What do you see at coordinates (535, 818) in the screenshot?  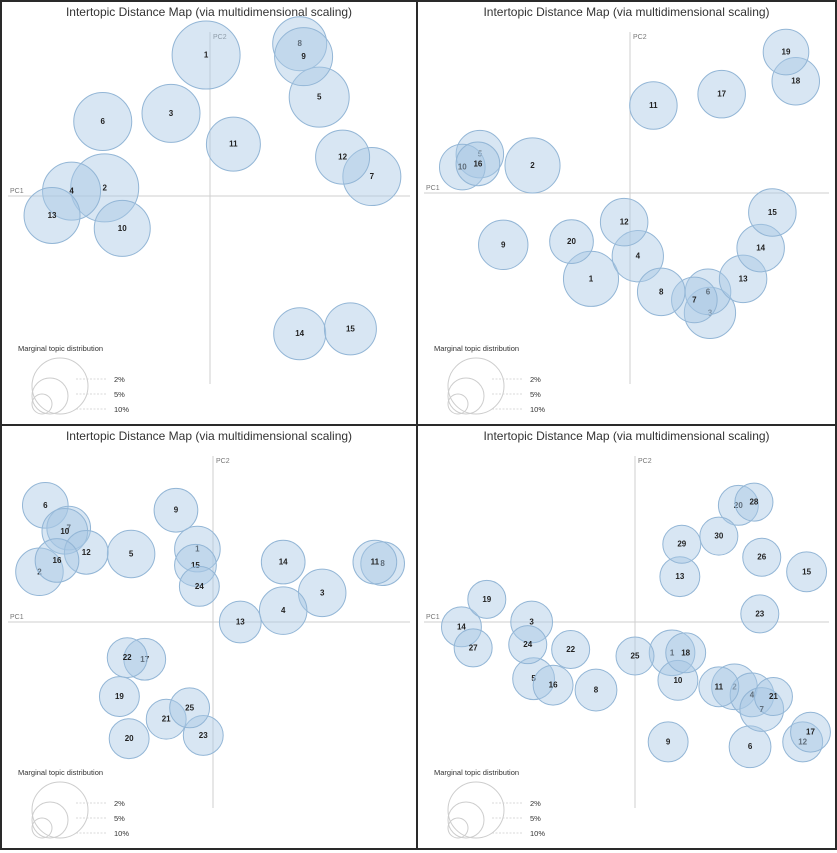 I see `legend-label-2: 5%` at bounding box center [535, 818].